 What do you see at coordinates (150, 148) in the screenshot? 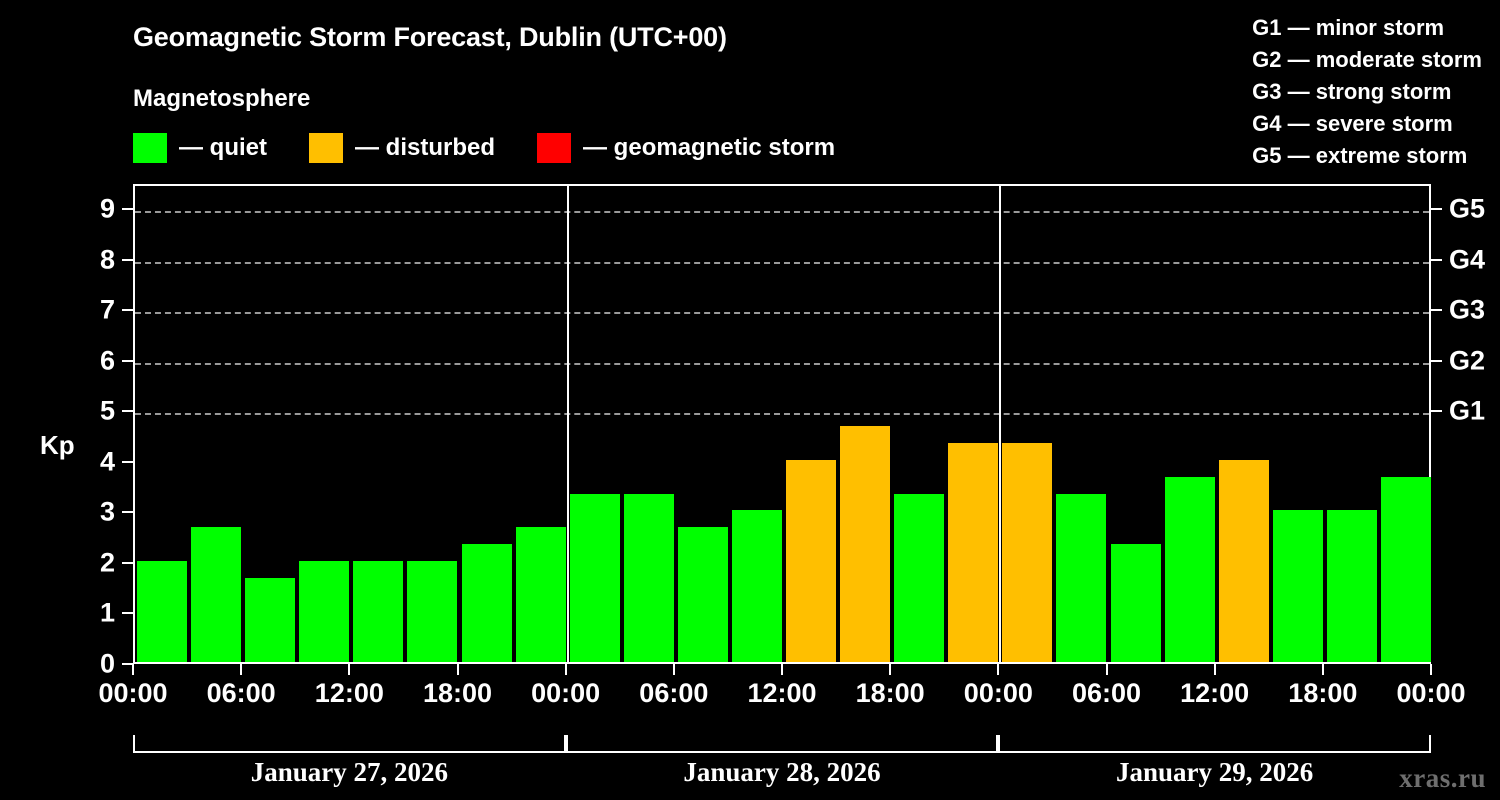
I see `legend-swatch-quiet` at bounding box center [150, 148].